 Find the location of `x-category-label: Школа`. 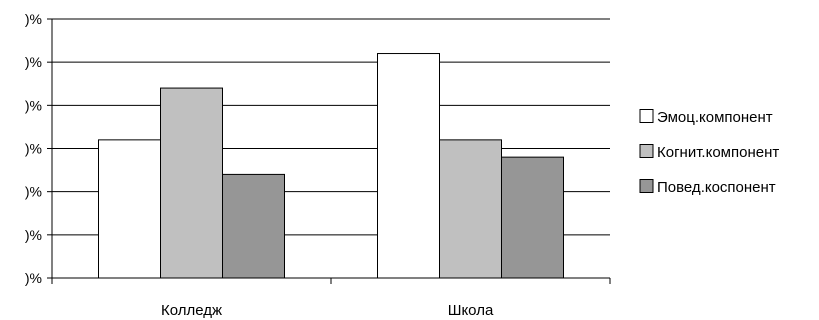

x-category-label: Школа is located at coordinates (471, 310).